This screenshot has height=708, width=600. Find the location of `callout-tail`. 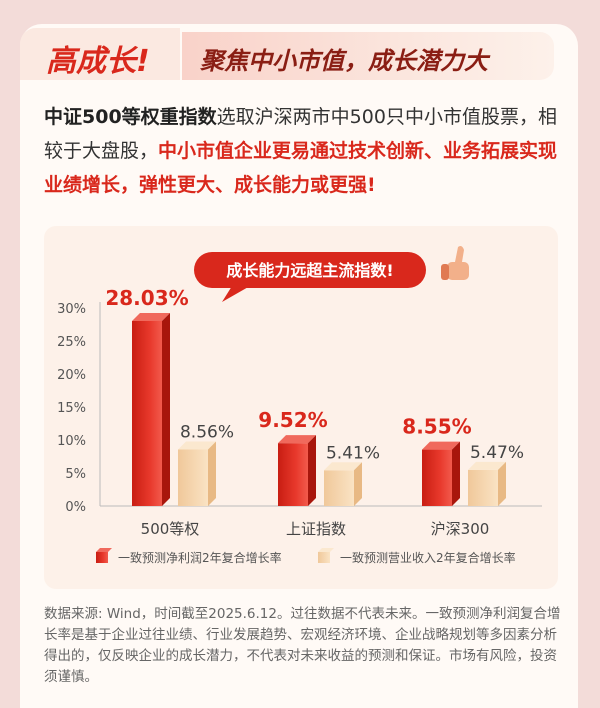

callout-tail is located at coordinates (236, 294).